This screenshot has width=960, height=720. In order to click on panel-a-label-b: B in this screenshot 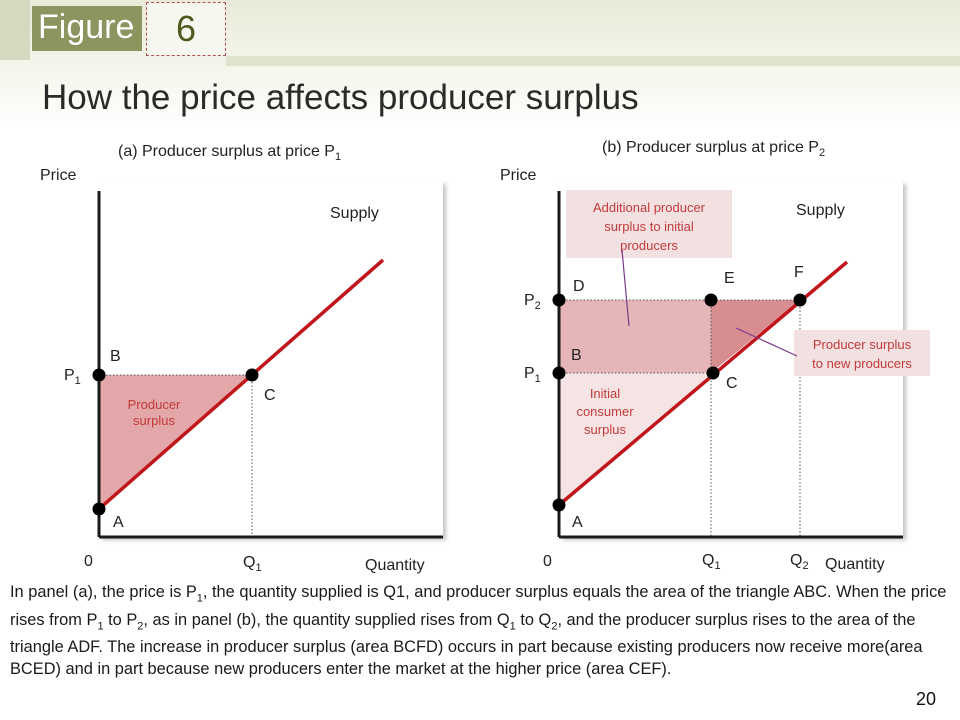, I will do `click(115, 356)`.